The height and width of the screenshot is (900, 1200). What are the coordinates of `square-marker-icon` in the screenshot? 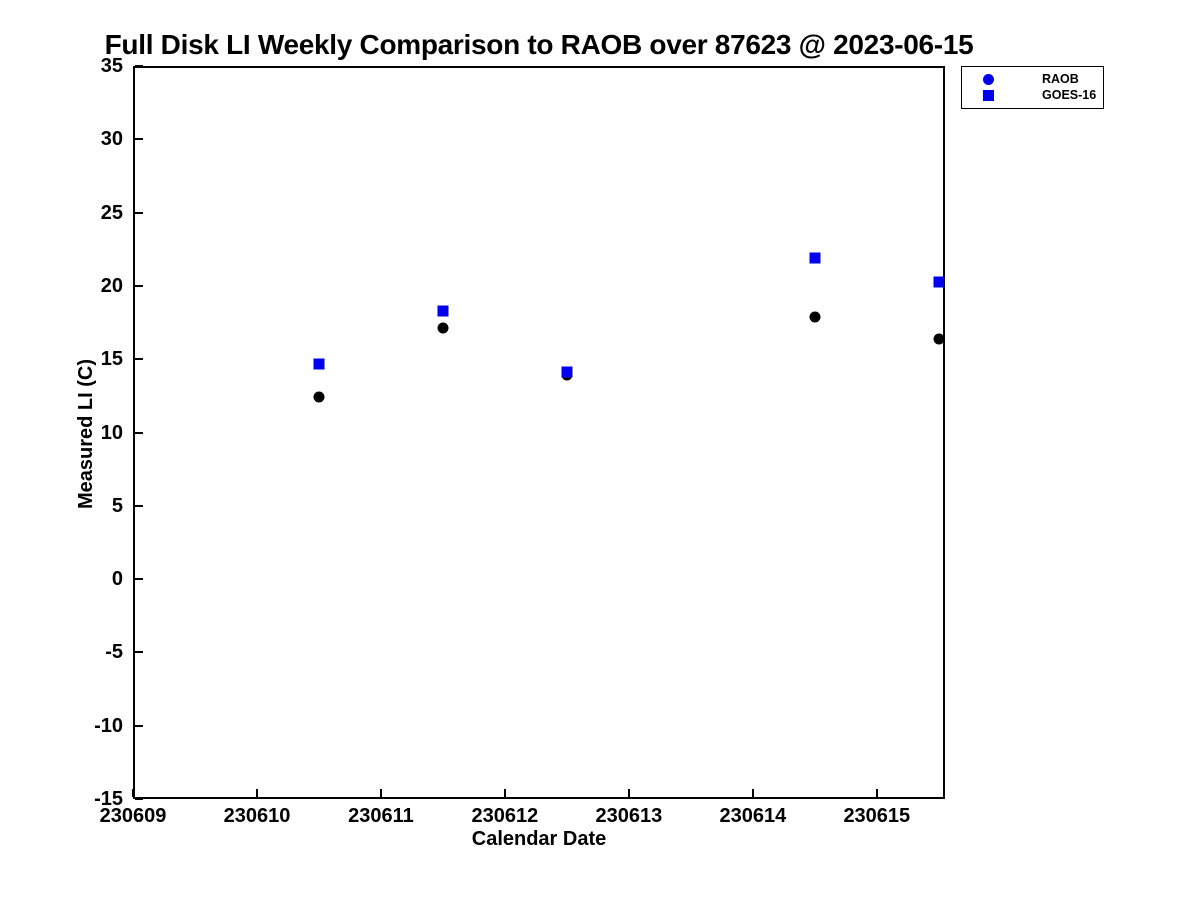 It's located at (988, 95).